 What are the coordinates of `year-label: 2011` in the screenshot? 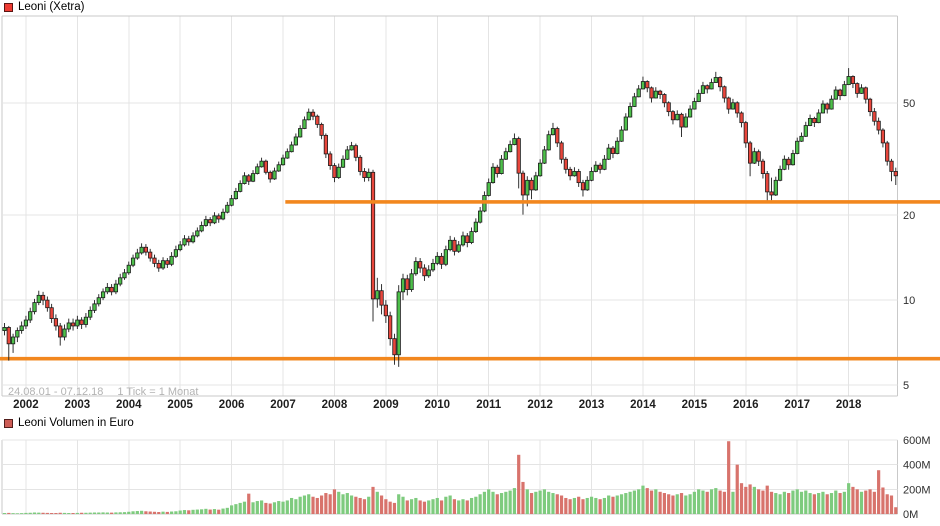 It's located at (489, 405).